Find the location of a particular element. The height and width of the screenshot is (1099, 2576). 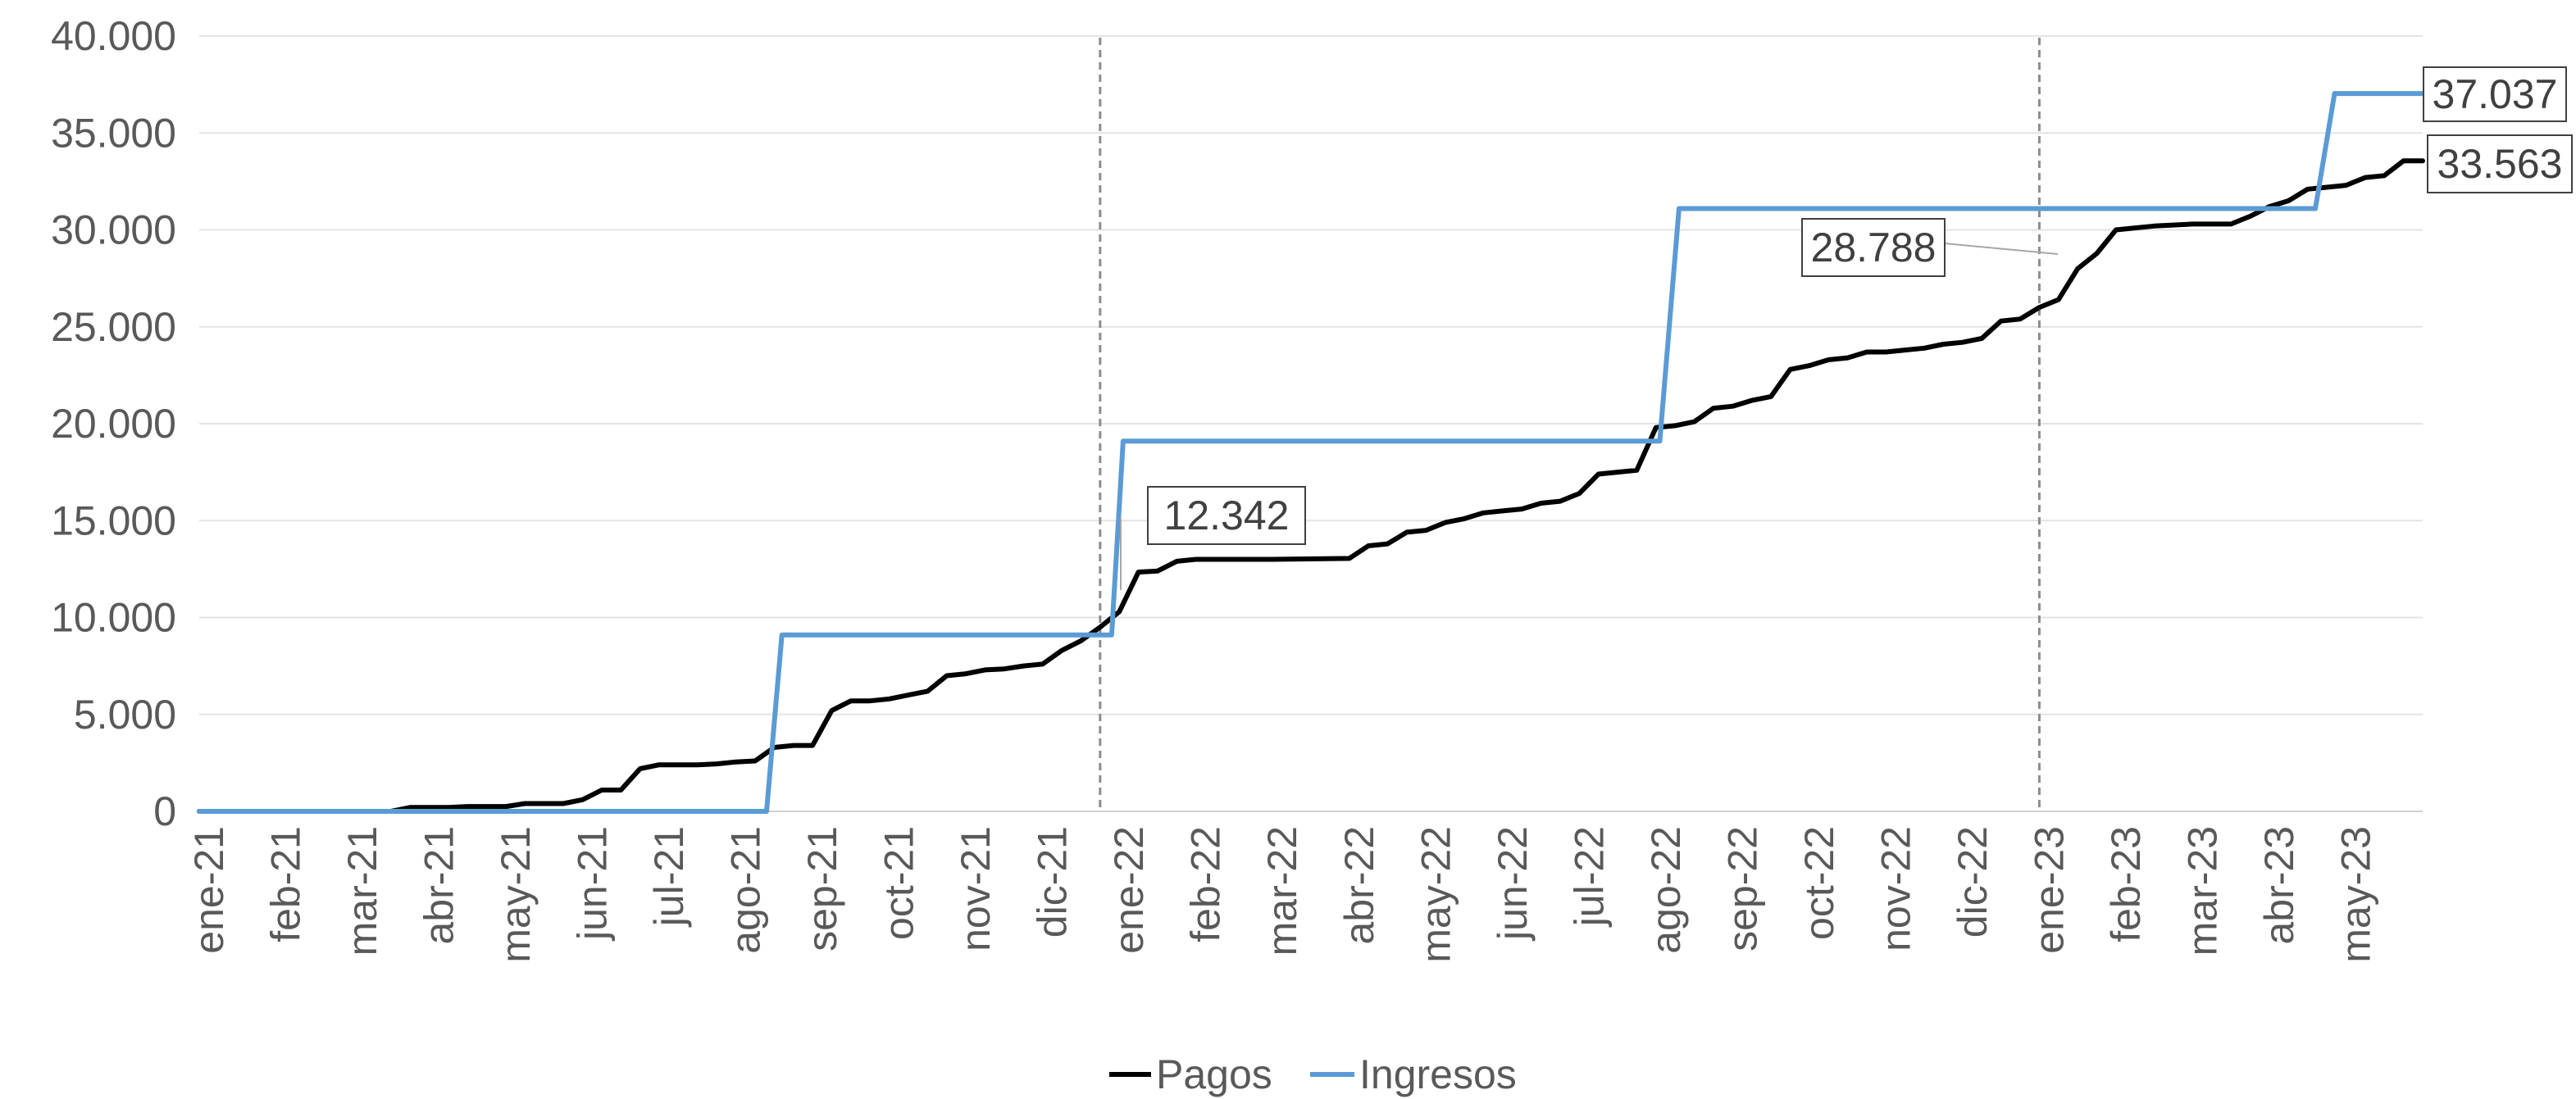

legend-label: Pagos is located at coordinates (1214, 1074).